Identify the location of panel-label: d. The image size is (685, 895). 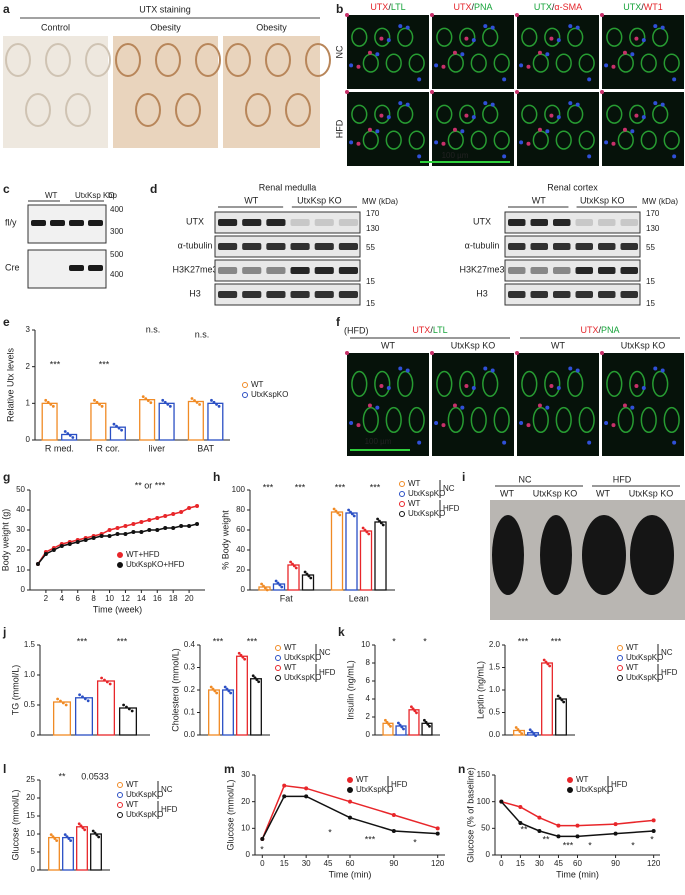
(153, 189).